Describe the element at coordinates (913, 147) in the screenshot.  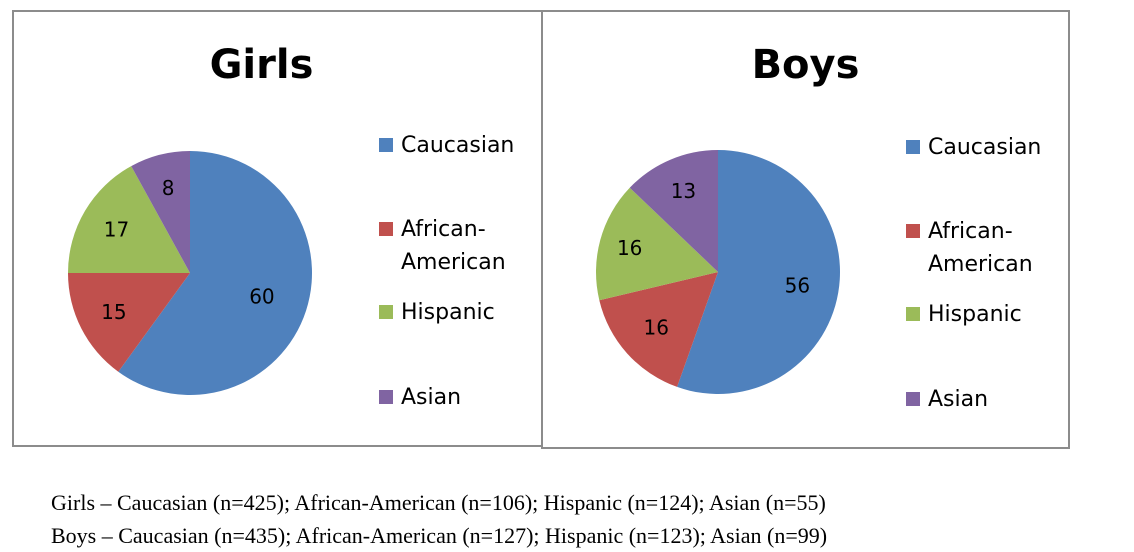
I see `boys-legend-swatch-caucasian` at that location.